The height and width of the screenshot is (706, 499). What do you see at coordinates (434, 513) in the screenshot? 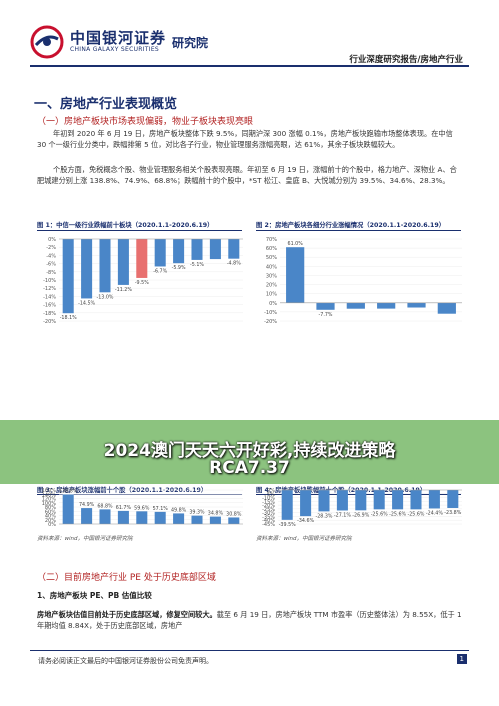
I see `bar-data-label: -24.4%` at bounding box center [434, 513].